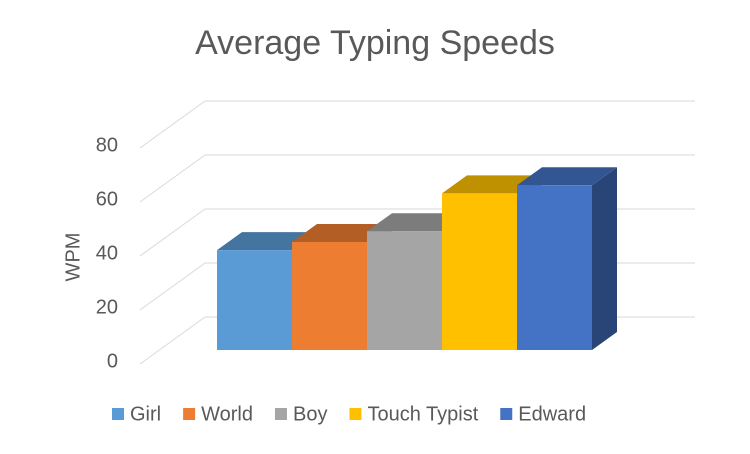  Describe the element at coordinates (145, 414) in the screenshot. I see `legend-label: Girl` at that location.